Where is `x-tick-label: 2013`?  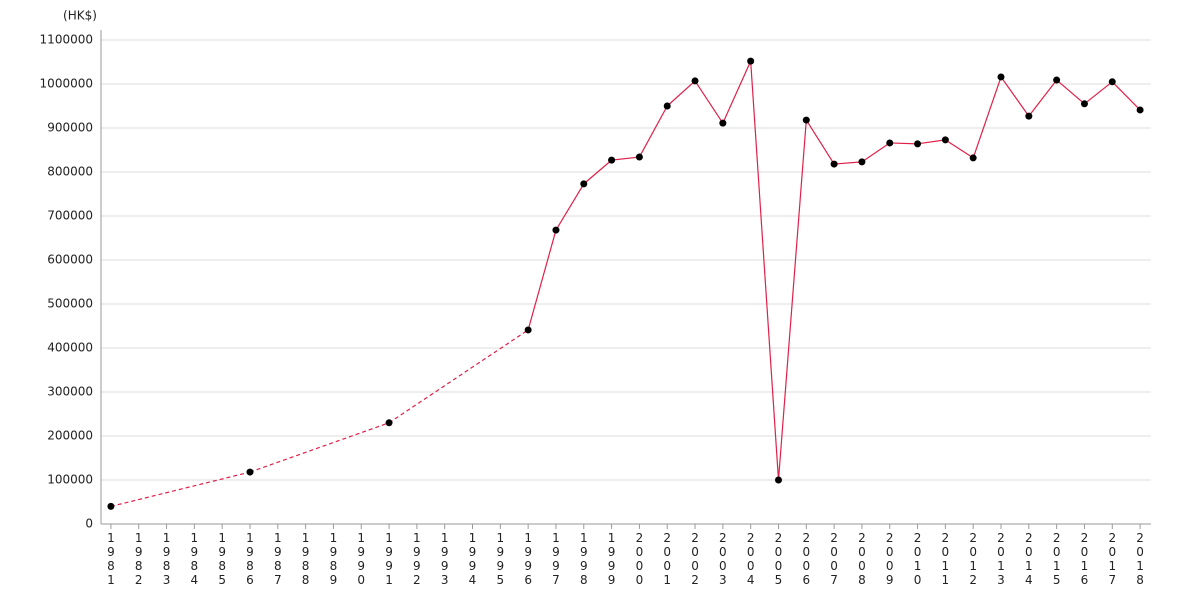 x-tick-label: 2013 is located at coordinates (1001, 559).